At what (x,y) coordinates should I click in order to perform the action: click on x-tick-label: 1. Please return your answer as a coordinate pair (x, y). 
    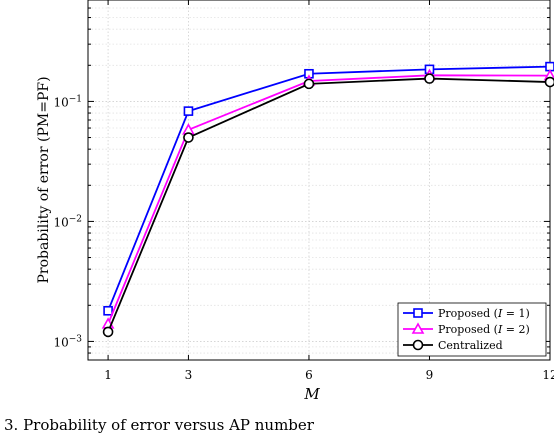
    Looking at the image, I should click on (108, 375).